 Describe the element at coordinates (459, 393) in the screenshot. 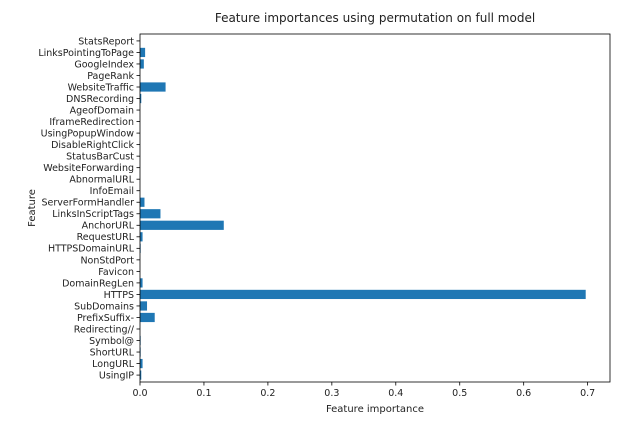

I see `x-tick-label: 0.5` at that location.